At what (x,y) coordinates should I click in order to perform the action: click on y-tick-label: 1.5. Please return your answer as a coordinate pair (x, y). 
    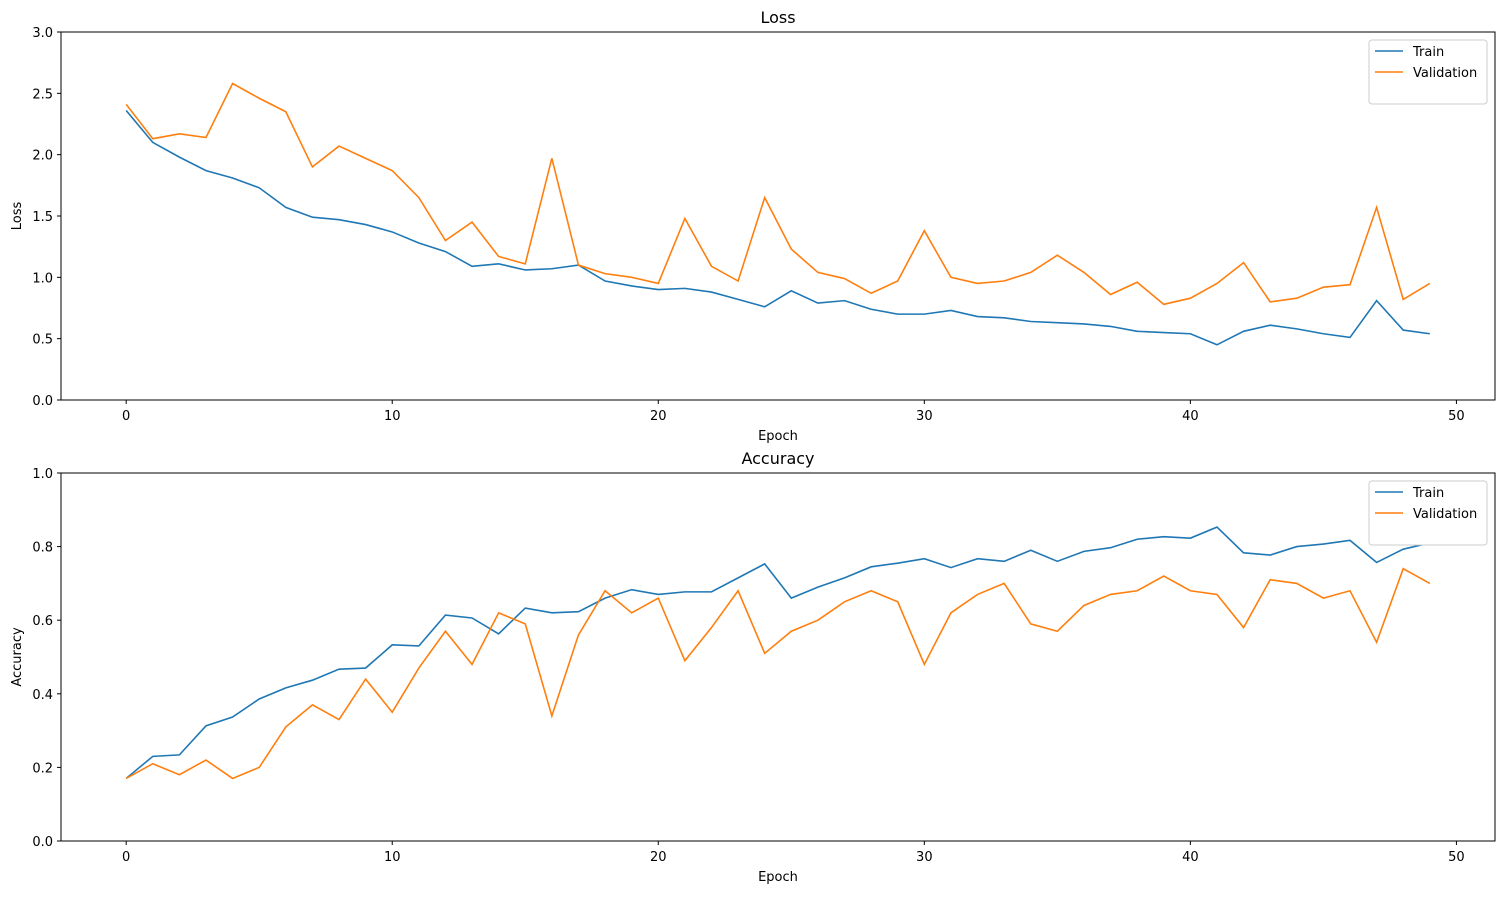
    Looking at the image, I should click on (42, 217).